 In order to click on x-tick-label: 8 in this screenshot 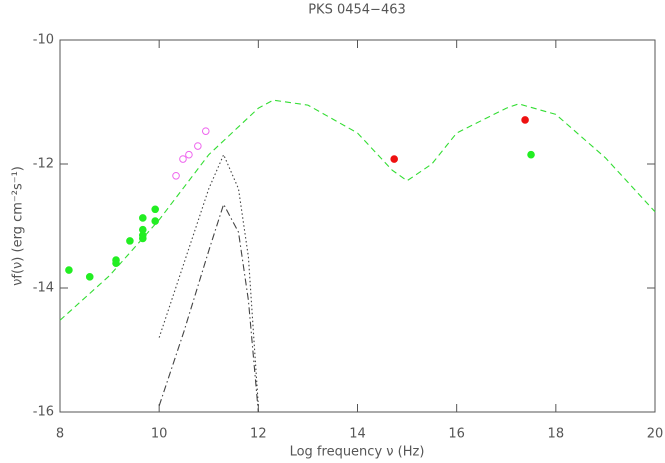, I will do `click(60, 434)`.